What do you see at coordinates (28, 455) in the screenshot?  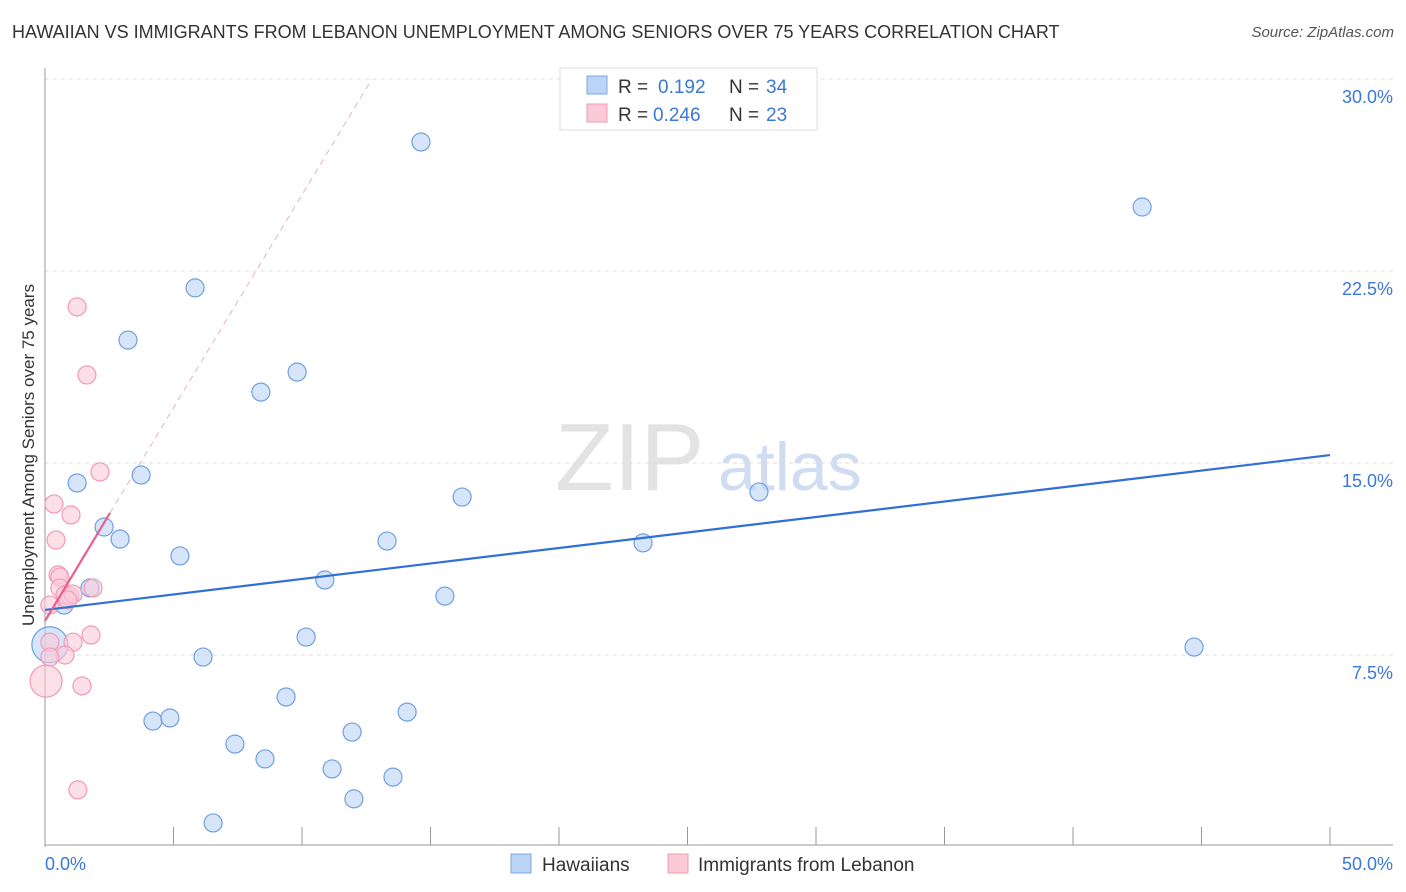 I see `y-axis-label: Unemployment Among Seniors over 75 years` at bounding box center [28, 455].